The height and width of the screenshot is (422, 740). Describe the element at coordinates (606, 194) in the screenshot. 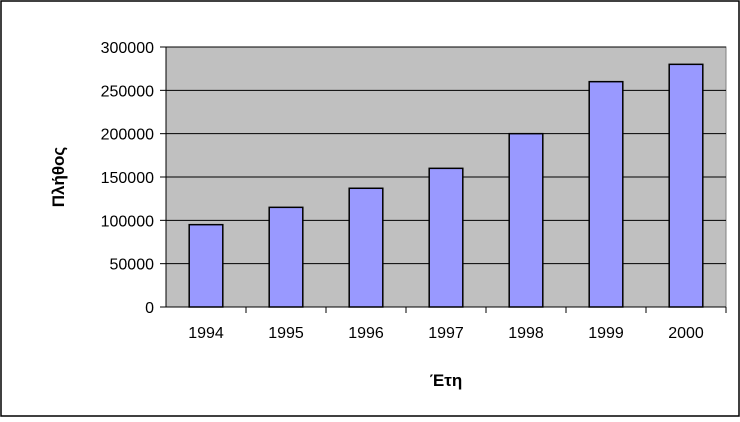

I see `bar-1999` at that location.